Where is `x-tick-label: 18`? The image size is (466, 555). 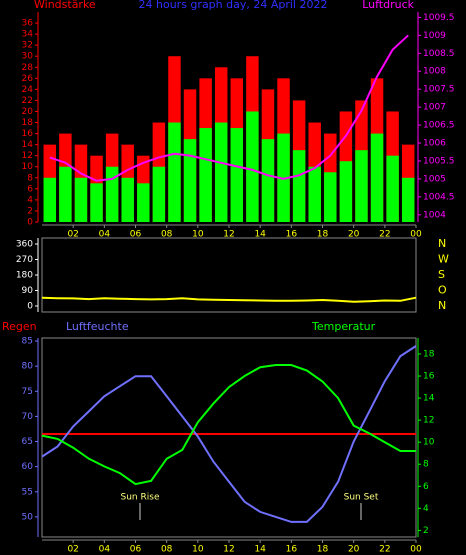
x-tick-label: 18 is located at coordinates (323, 235).